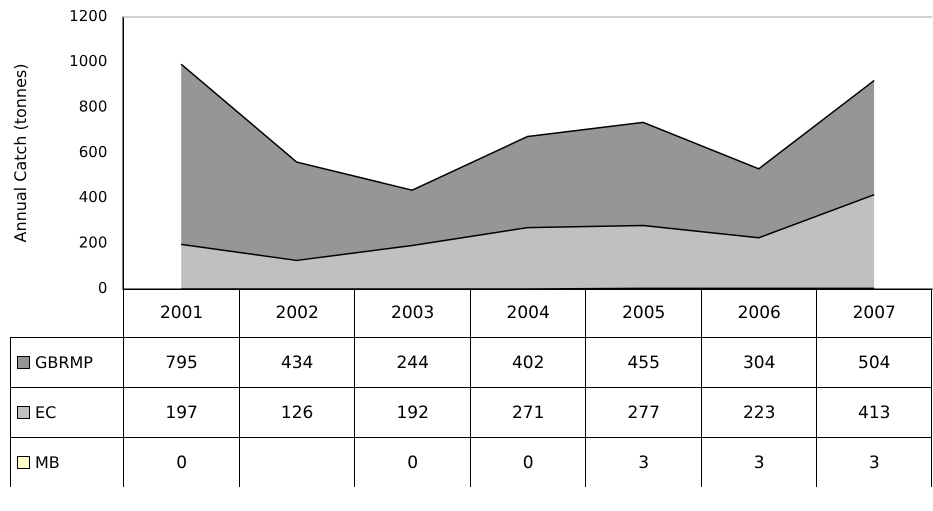 The height and width of the screenshot is (511, 933). Describe the element at coordinates (64, 362) in the screenshot. I see `legend-label: GBRMP` at that location.